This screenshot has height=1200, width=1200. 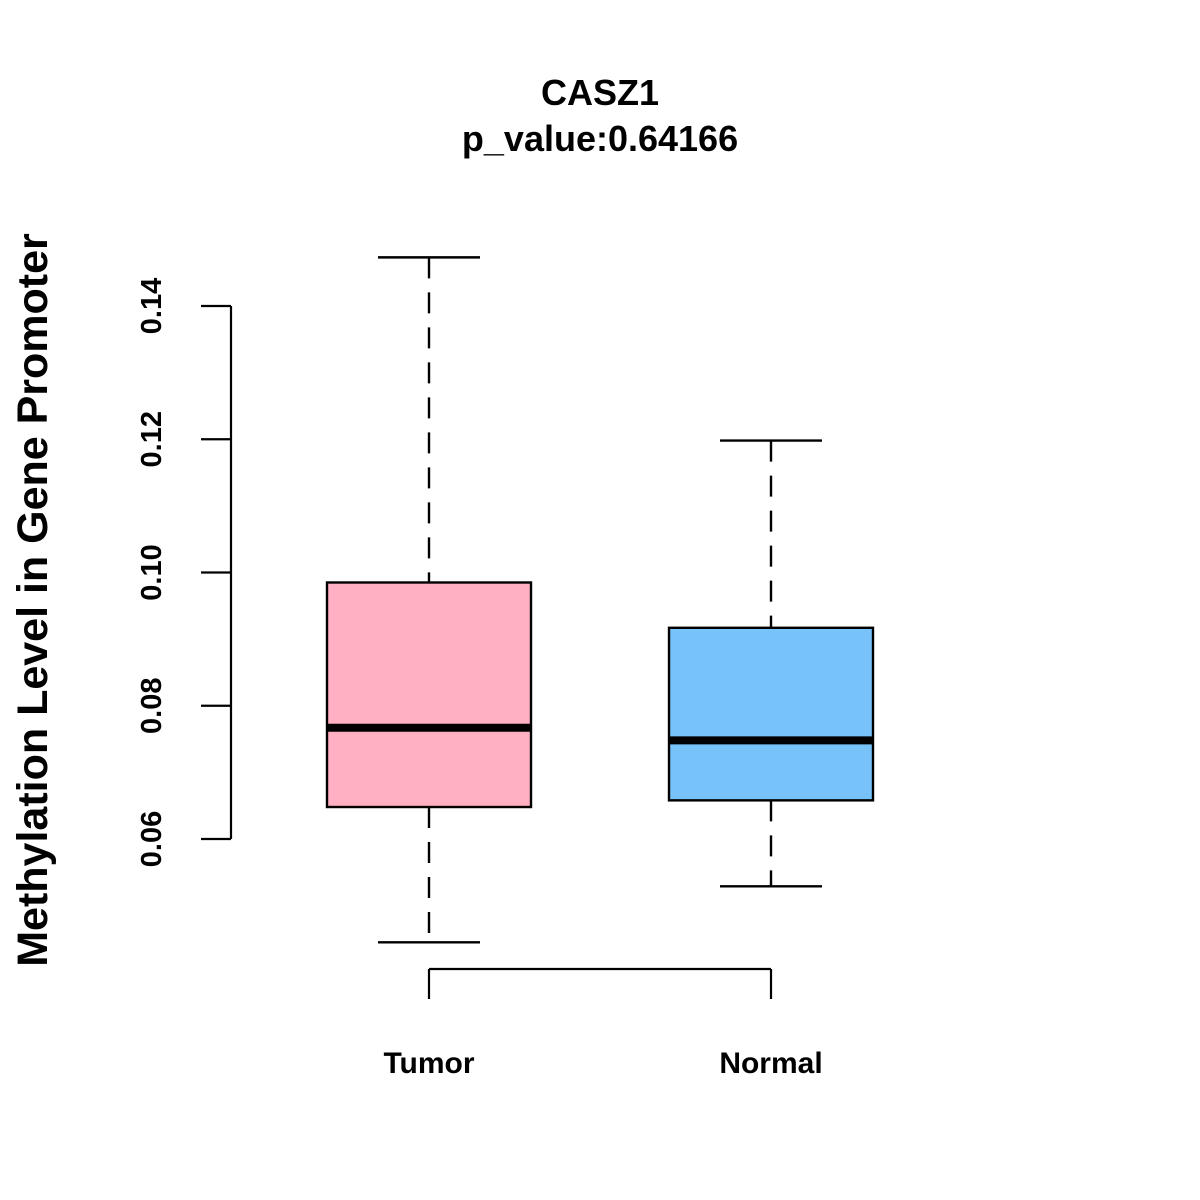 What do you see at coordinates (603, 1023) in the screenshot?
I see `x-axis: Tumor Normal` at bounding box center [603, 1023].